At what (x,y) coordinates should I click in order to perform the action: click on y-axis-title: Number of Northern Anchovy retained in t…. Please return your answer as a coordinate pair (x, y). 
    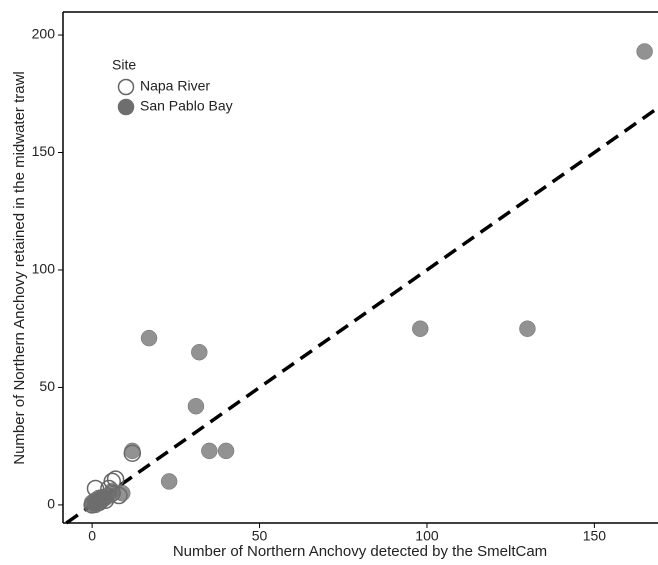
    Looking at the image, I should click on (19, 268).